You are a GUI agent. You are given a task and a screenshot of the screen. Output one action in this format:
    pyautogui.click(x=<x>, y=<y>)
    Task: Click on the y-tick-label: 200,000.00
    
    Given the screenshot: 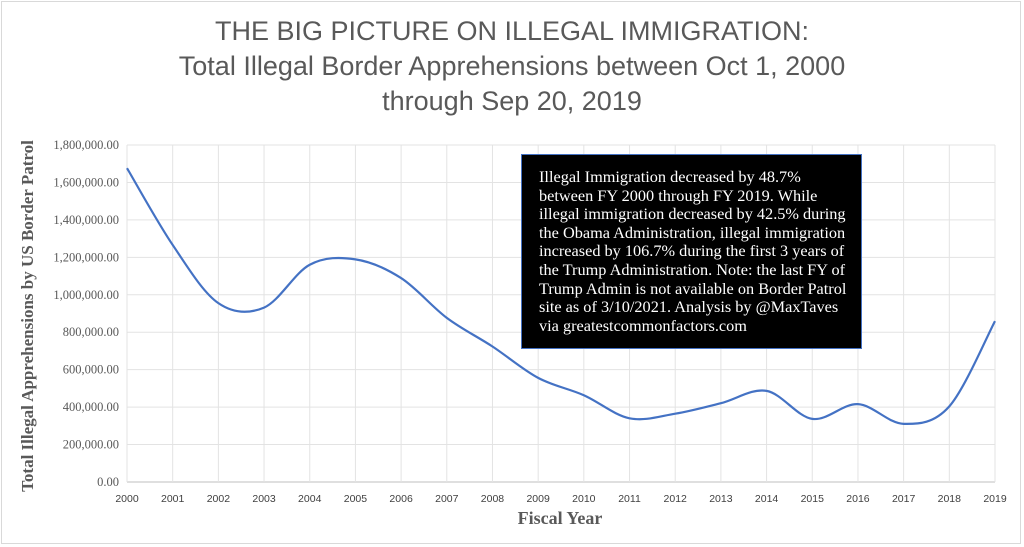 What is the action you would take?
    pyautogui.click(x=91, y=445)
    